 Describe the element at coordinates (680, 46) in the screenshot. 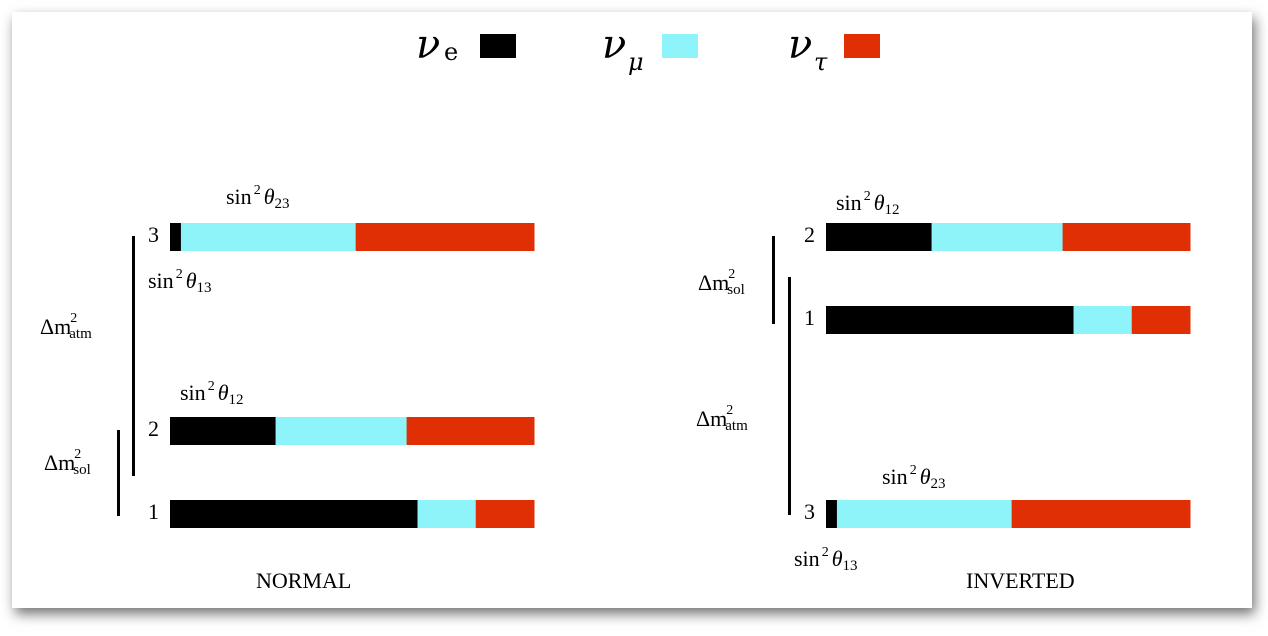

I see `legend-swatch-nu-mu` at that location.